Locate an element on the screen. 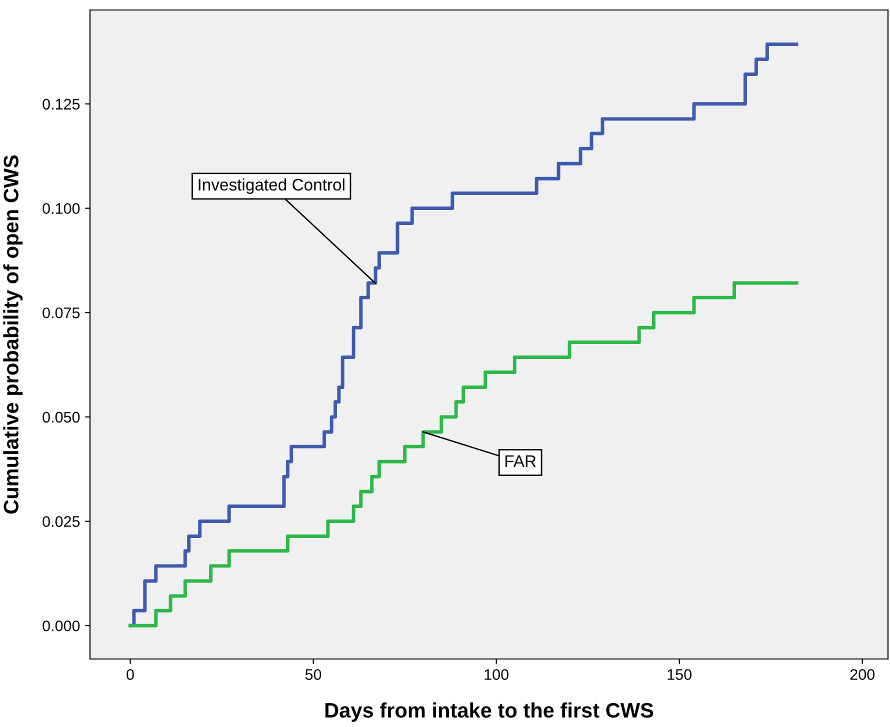 This screenshot has height=727, width=890. x-tick-label: 100 is located at coordinates (496, 674).